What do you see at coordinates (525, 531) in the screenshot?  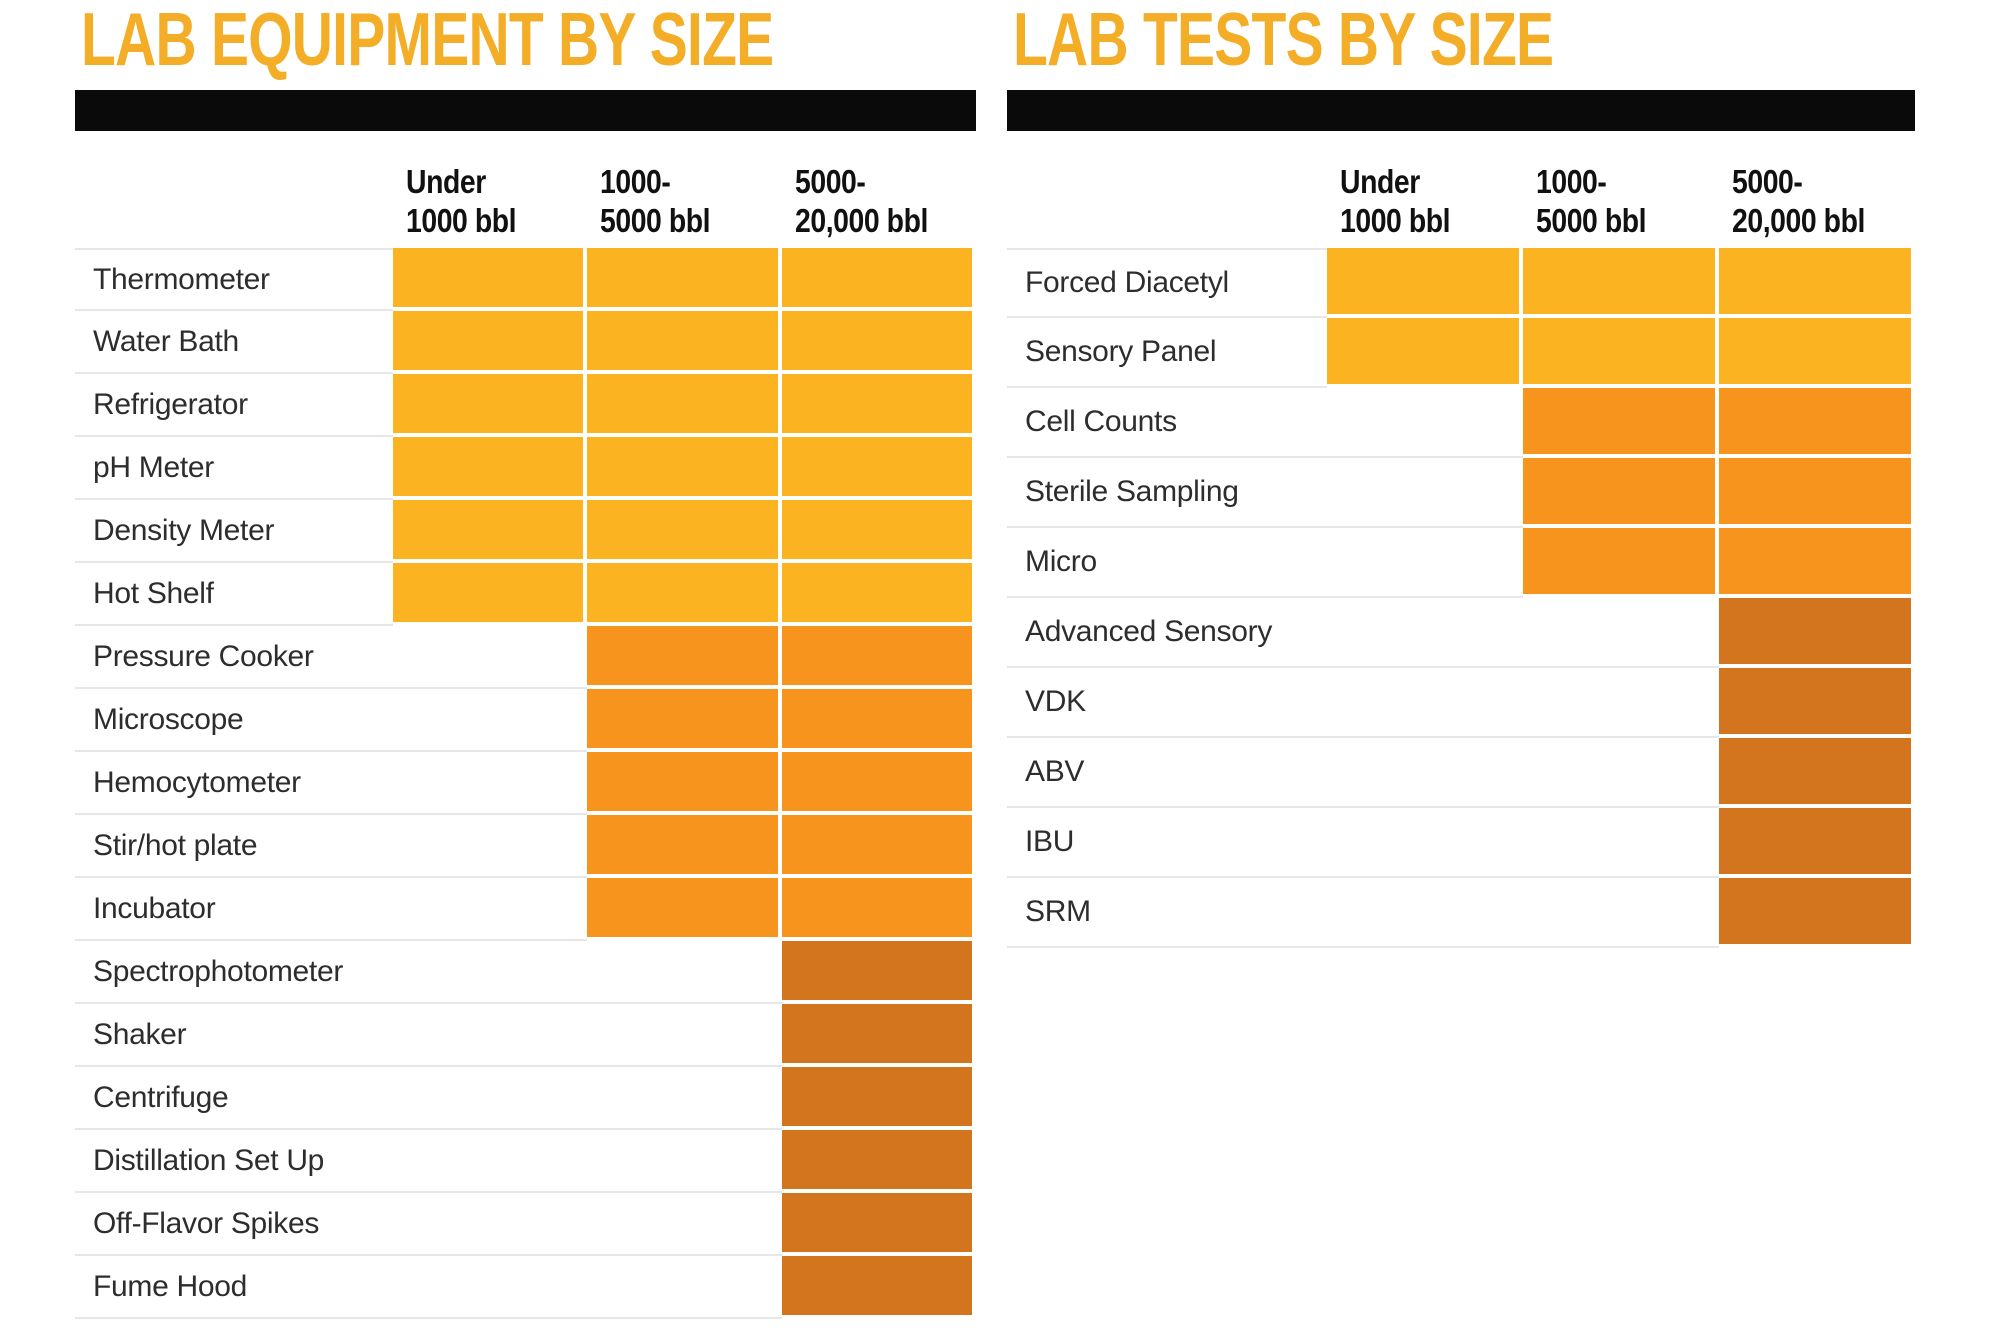 I see `table-row: Density Meter` at bounding box center [525, 531].